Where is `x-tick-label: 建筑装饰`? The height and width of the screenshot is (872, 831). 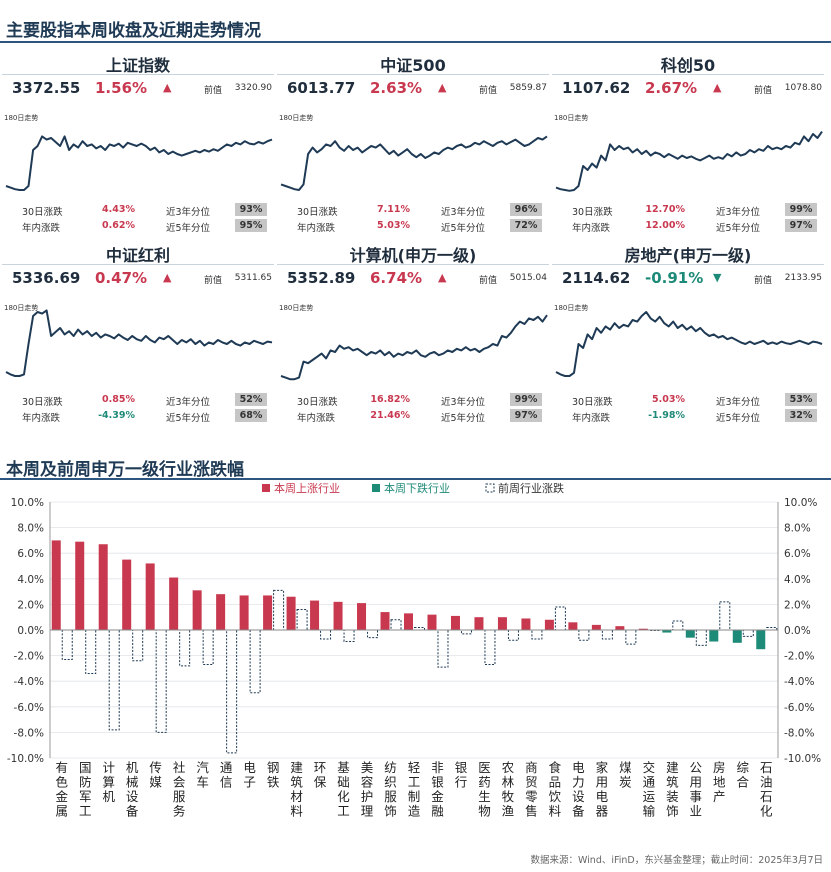 x-tick-label: 建筑装饰 is located at coordinates (672, 789).